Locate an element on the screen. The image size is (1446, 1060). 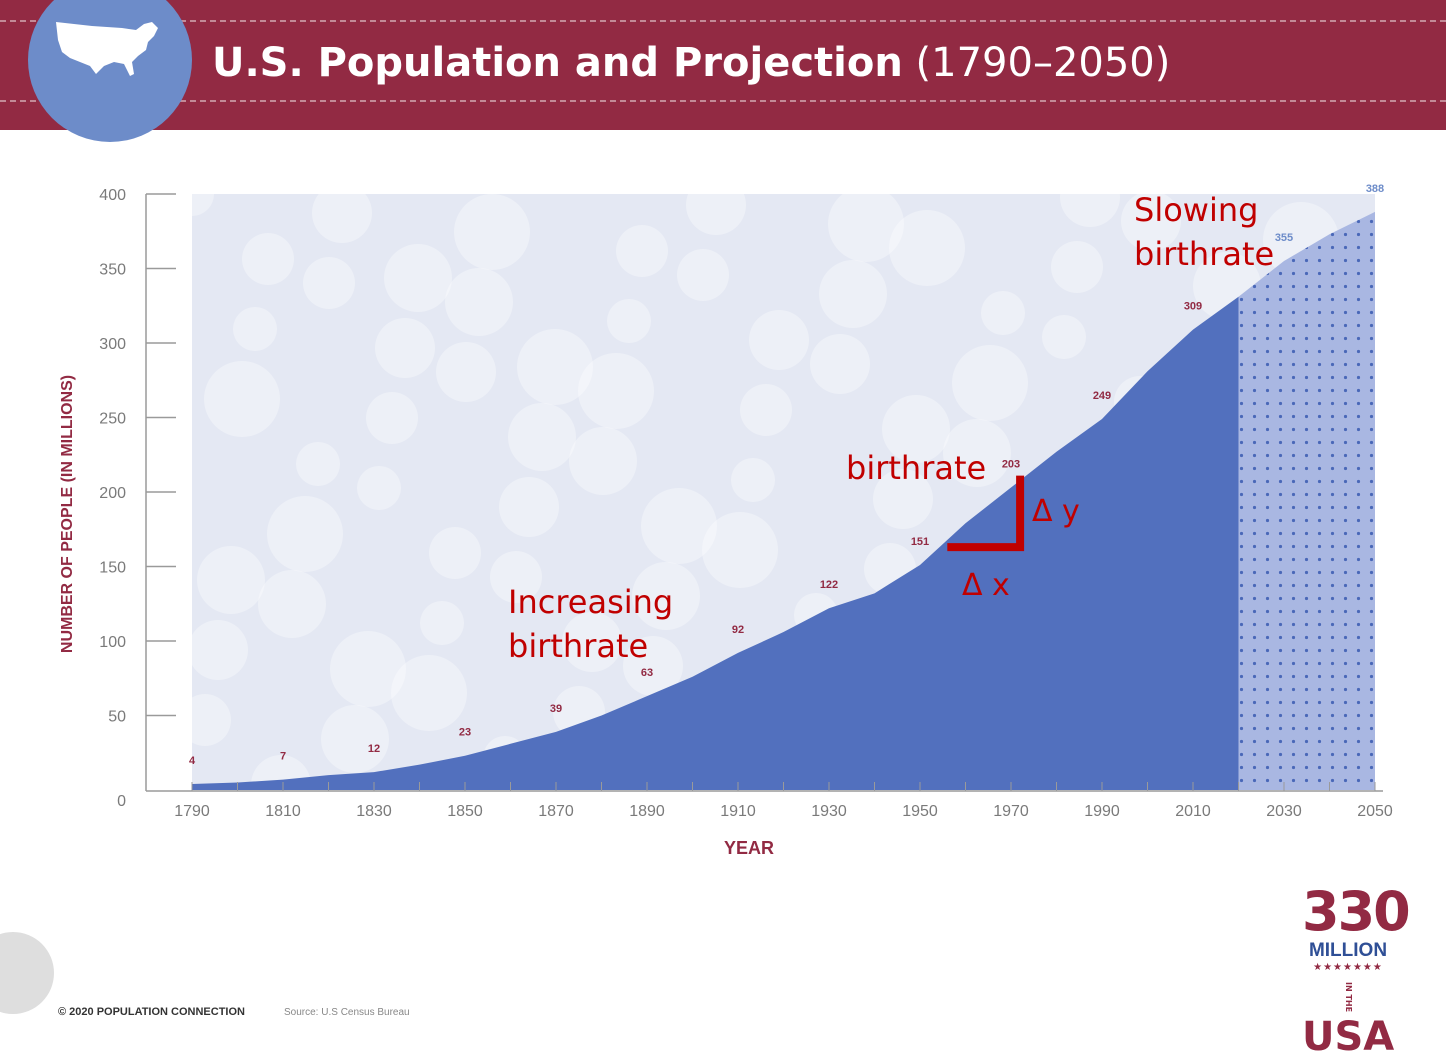
data-label: 203 is located at coordinates (1011, 465).